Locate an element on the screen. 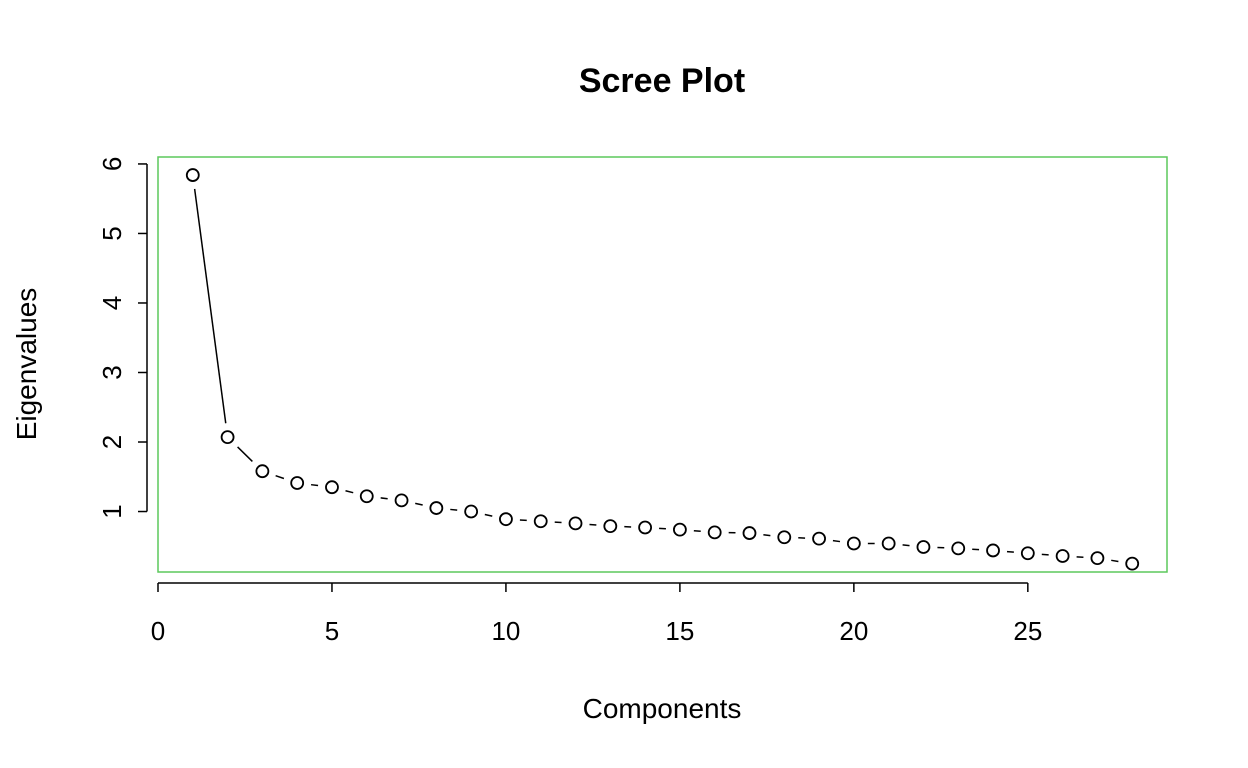 The width and height of the screenshot is (1248, 768). x-tick-label: 5 is located at coordinates (332, 631).